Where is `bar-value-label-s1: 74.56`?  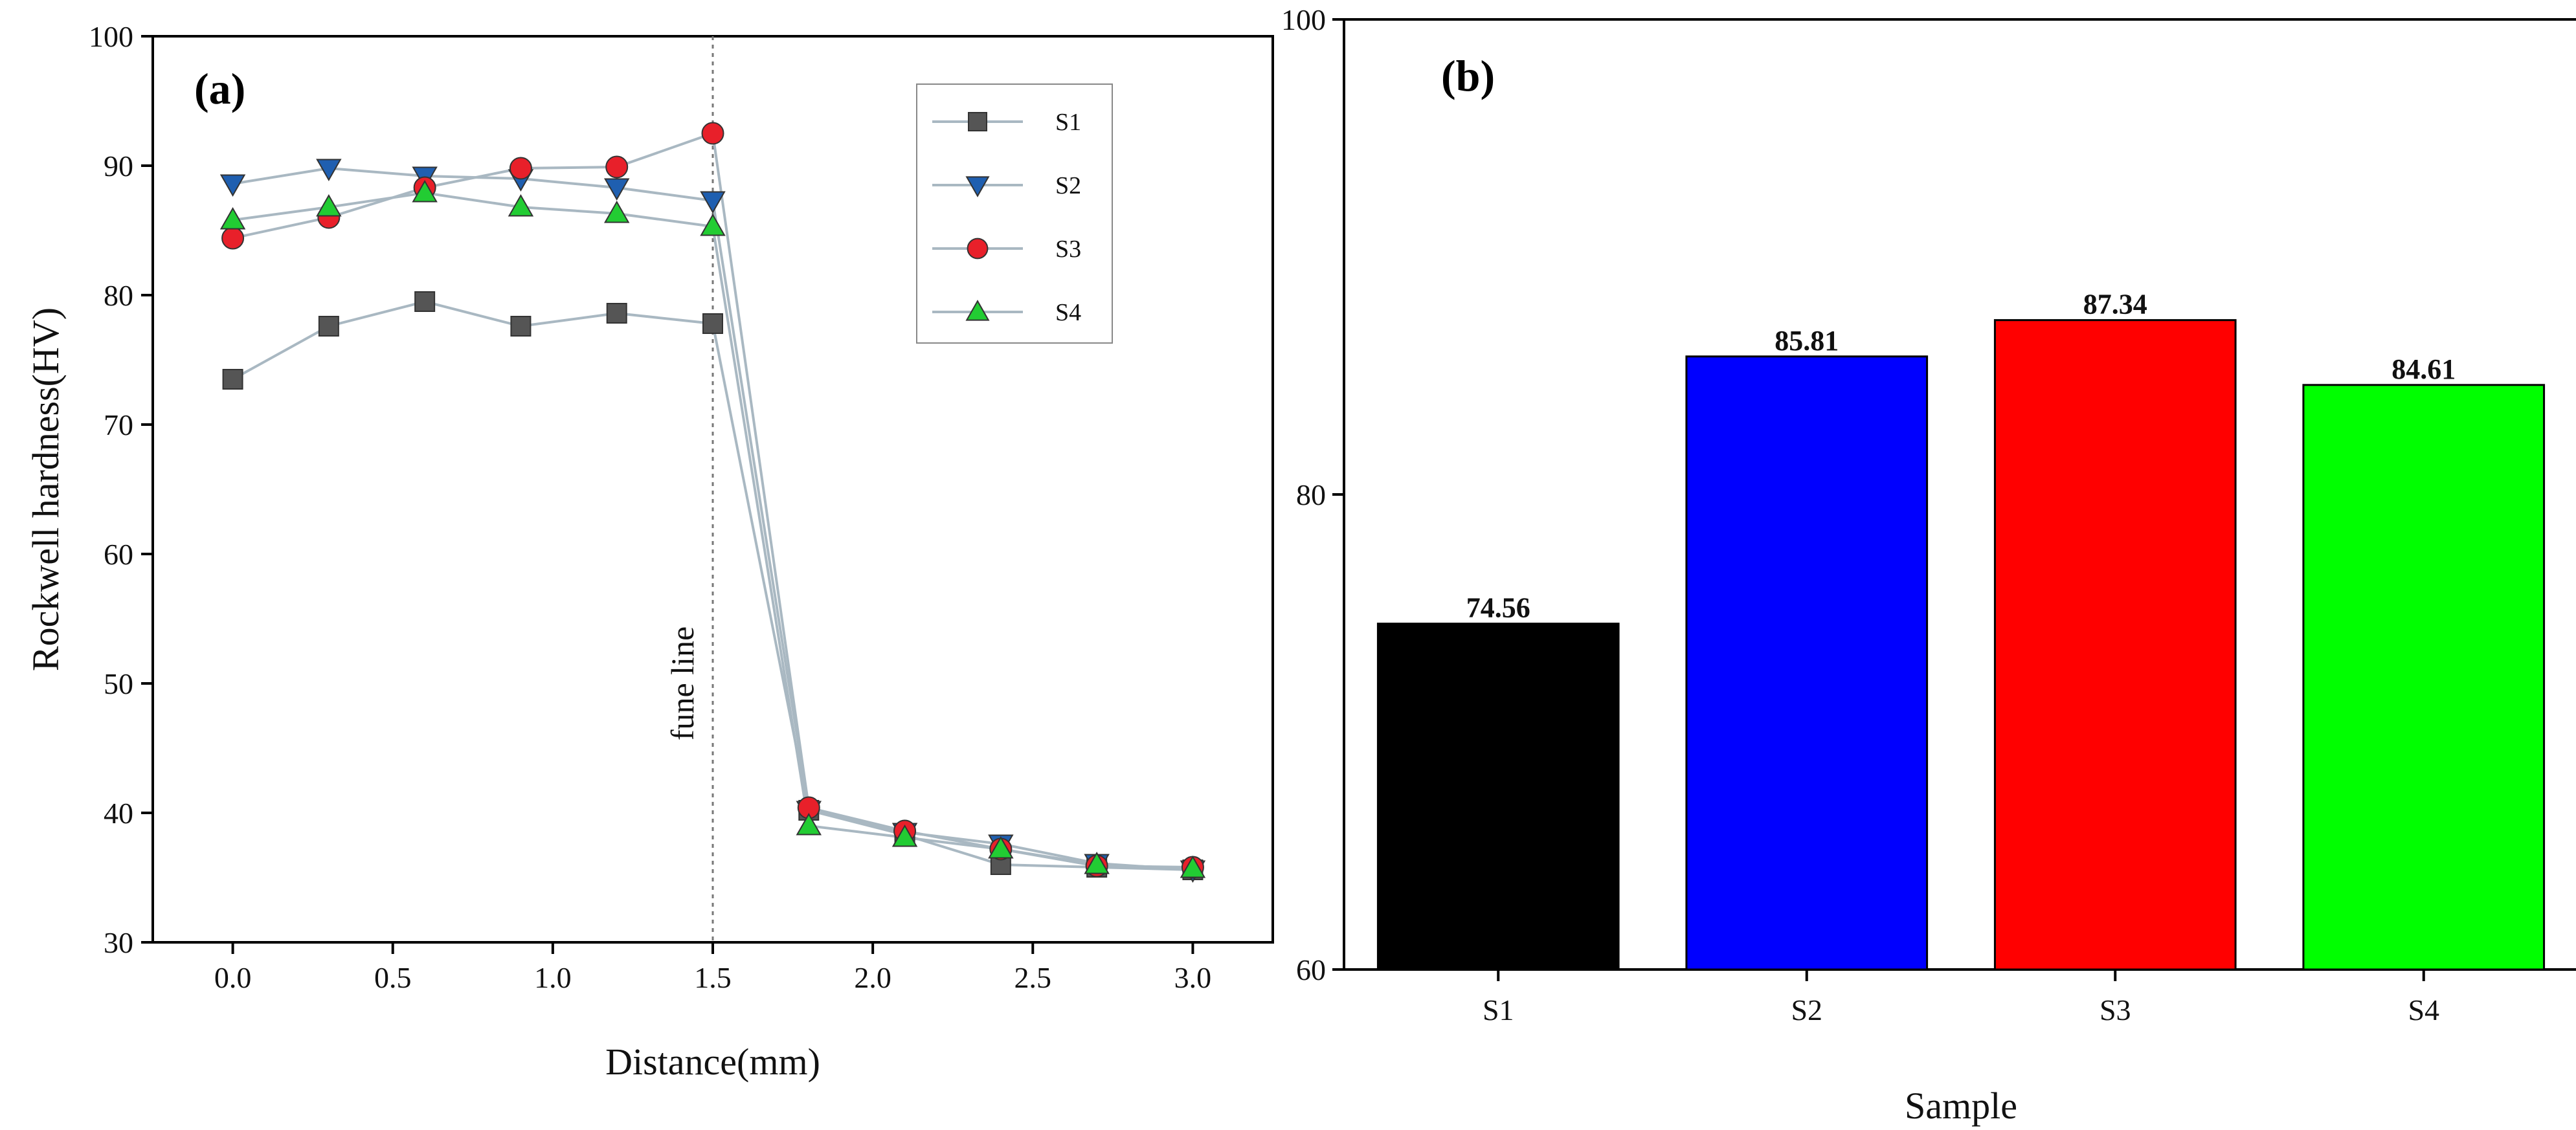 bar-value-label-s1: 74.56 is located at coordinates (1498, 608).